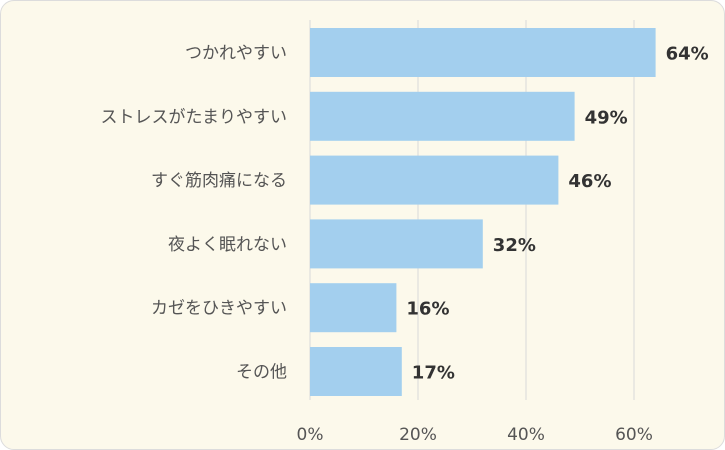 This screenshot has width=725, height=450. I want to click on x-tick-label: 40%, so click(526, 435).